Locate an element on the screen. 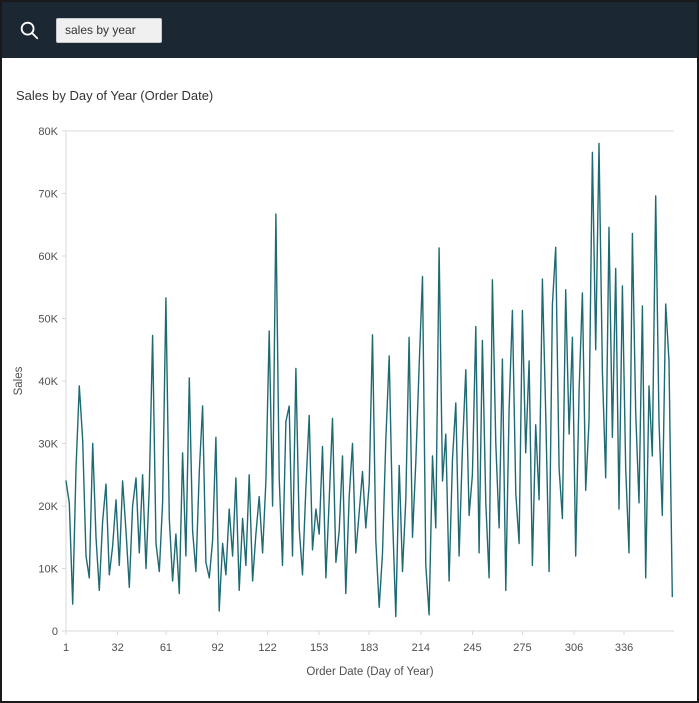 The image size is (699, 703). x-tick-label: 336 is located at coordinates (624, 648).